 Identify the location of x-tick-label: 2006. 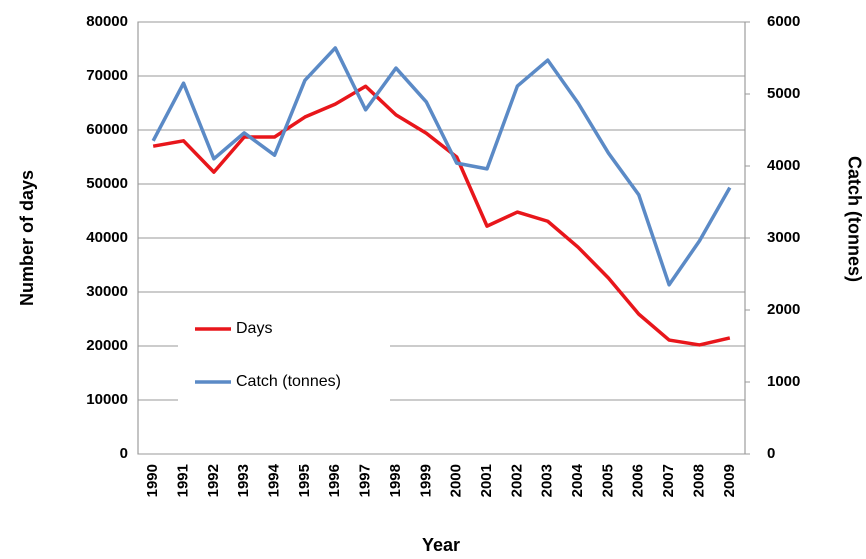
(638, 480).